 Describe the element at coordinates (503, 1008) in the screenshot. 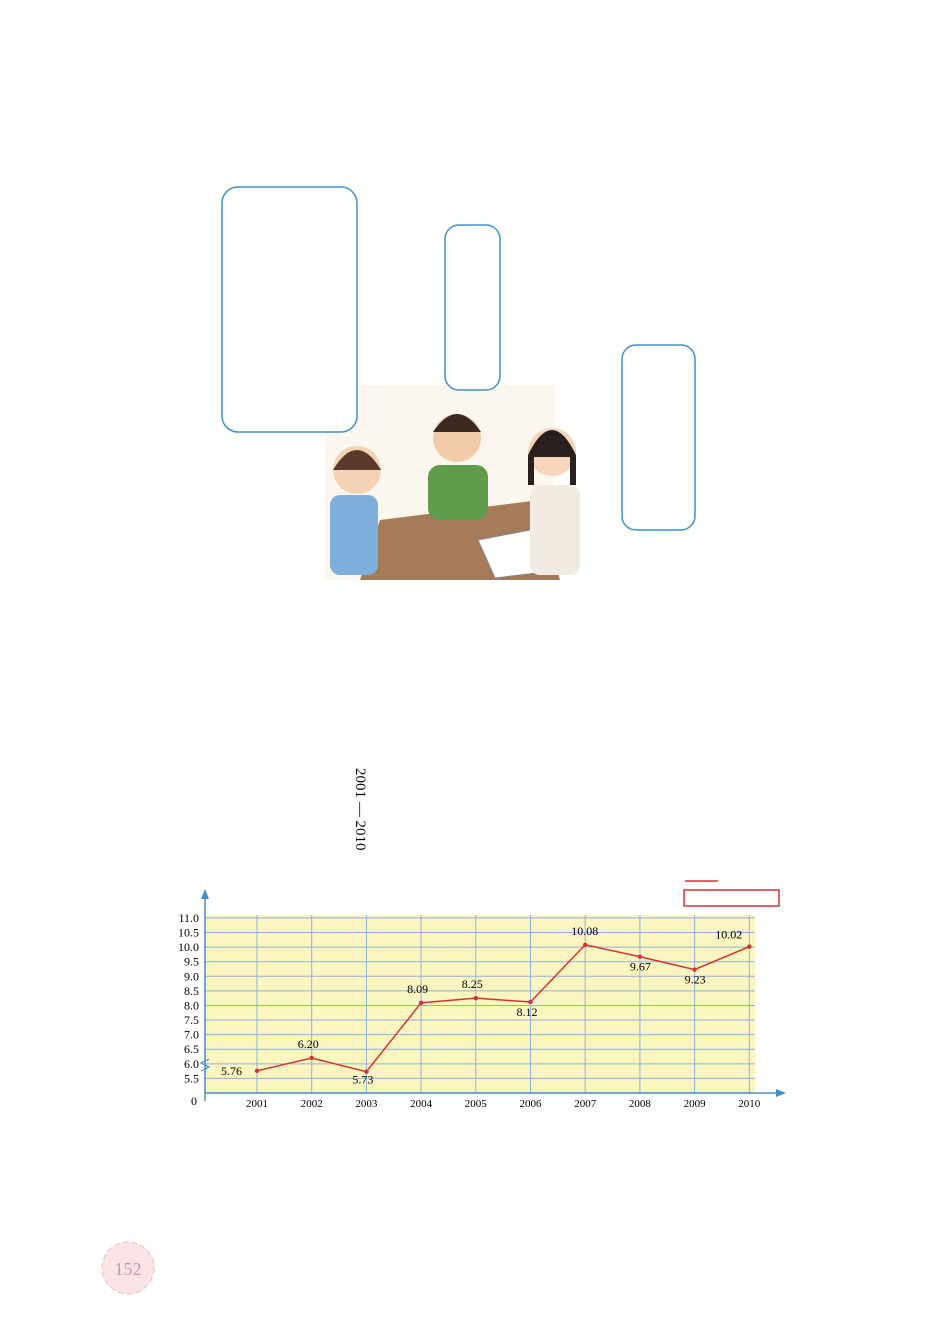

I see `data-line` at that location.